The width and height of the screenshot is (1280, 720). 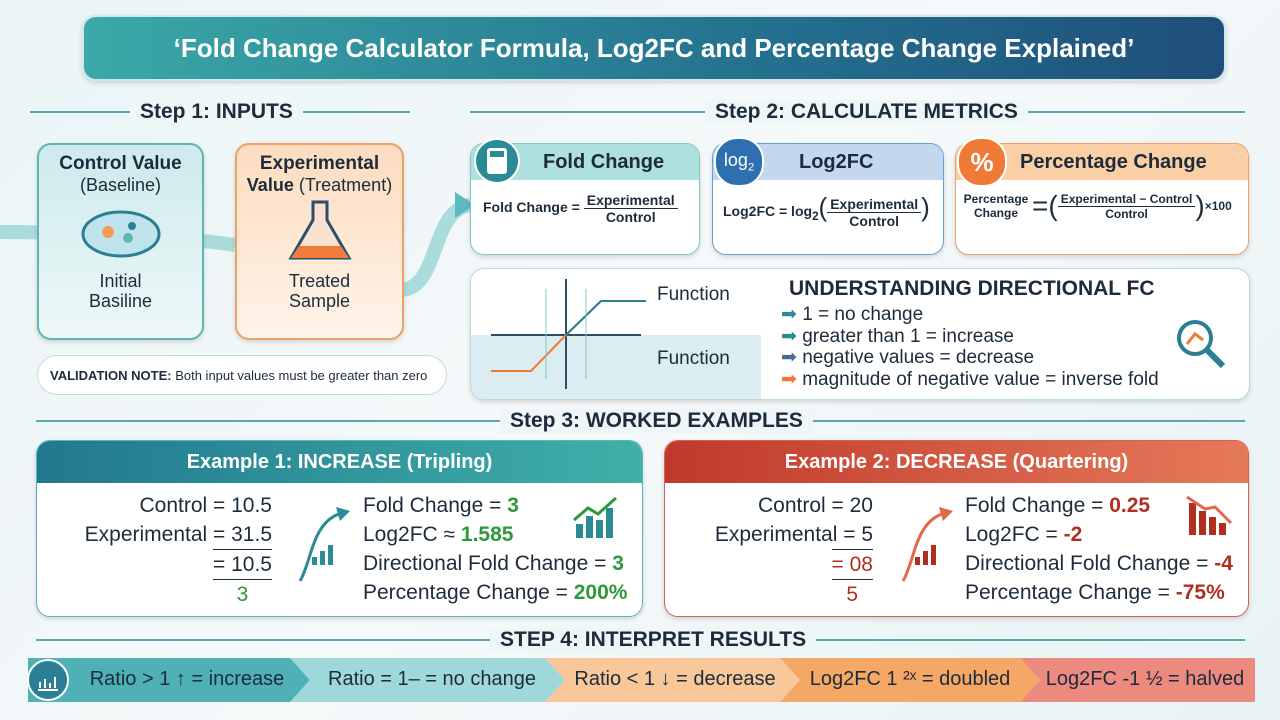 What do you see at coordinates (216, 112) in the screenshot?
I see `step-heading: Step 1: INPUTS` at bounding box center [216, 112].